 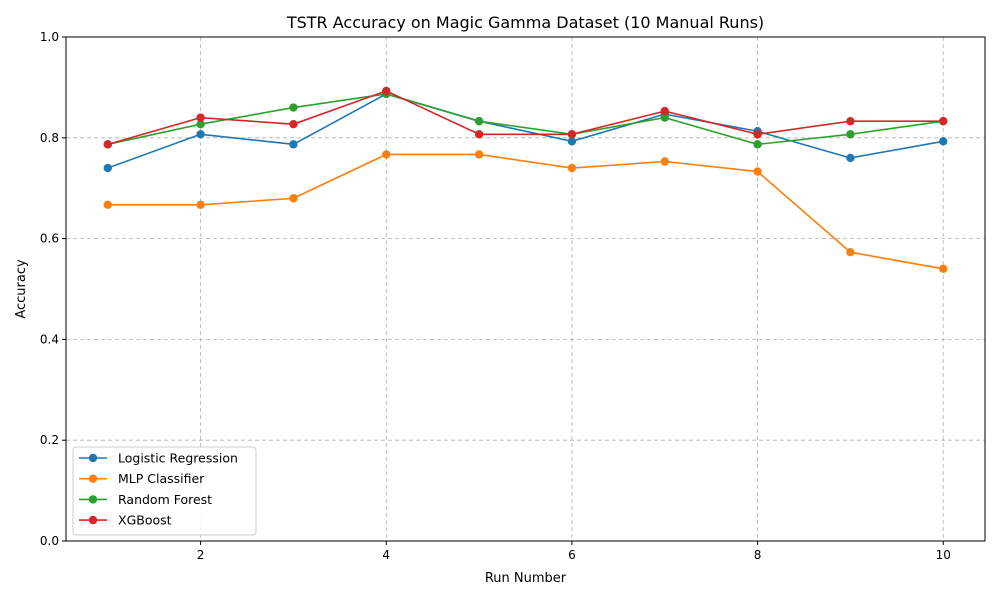 I want to click on legend-label-random-forest: Random Forest, so click(x=165, y=499).